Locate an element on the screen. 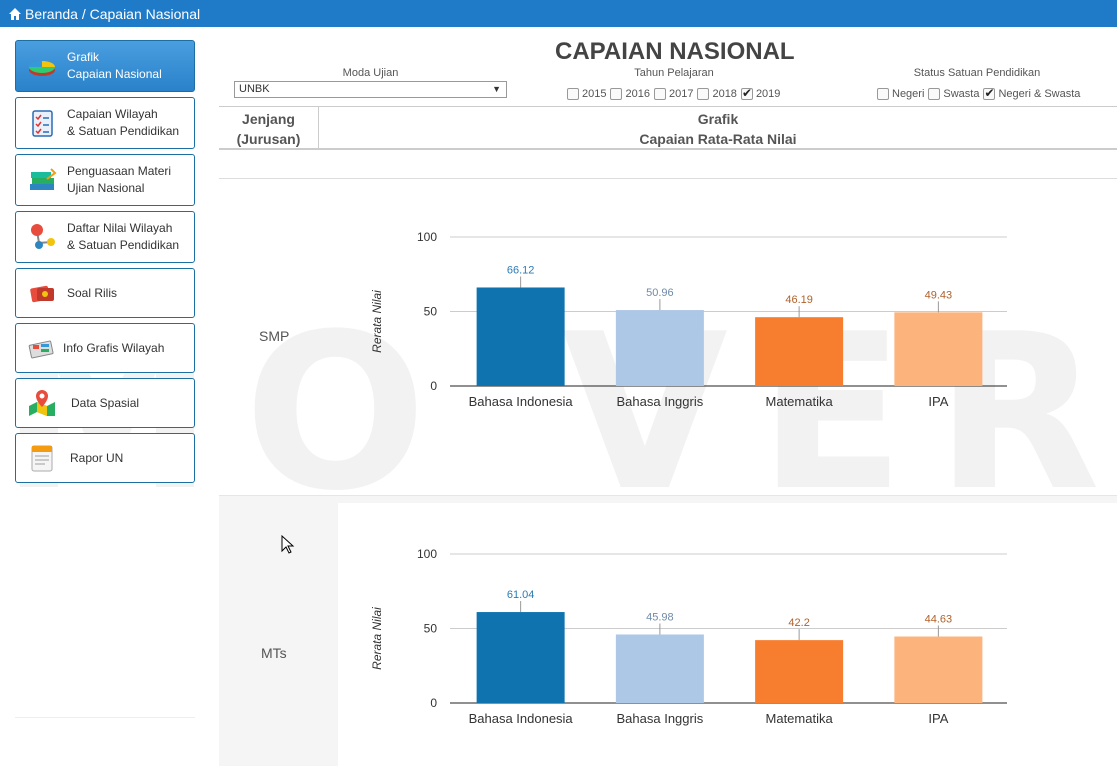  infographic-icon is located at coordinates (41, 349).